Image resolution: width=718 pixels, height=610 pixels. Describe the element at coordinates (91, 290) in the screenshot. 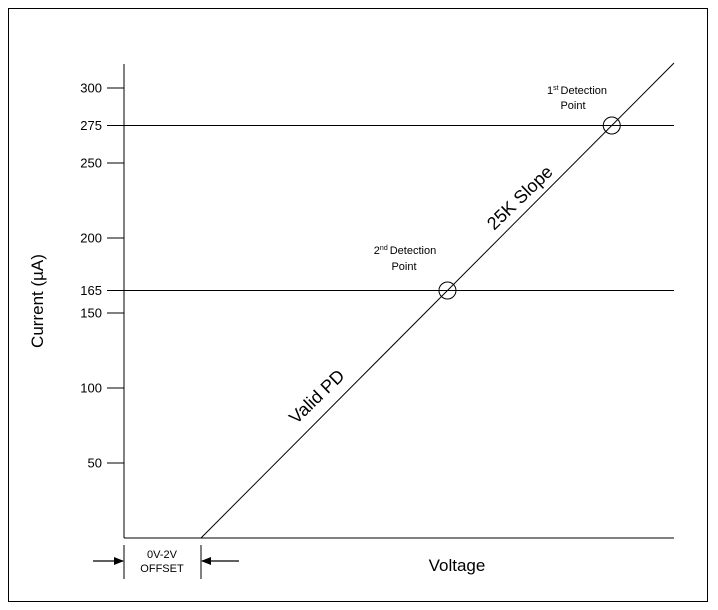

I see `y-tick-label-165: 165` at that location.